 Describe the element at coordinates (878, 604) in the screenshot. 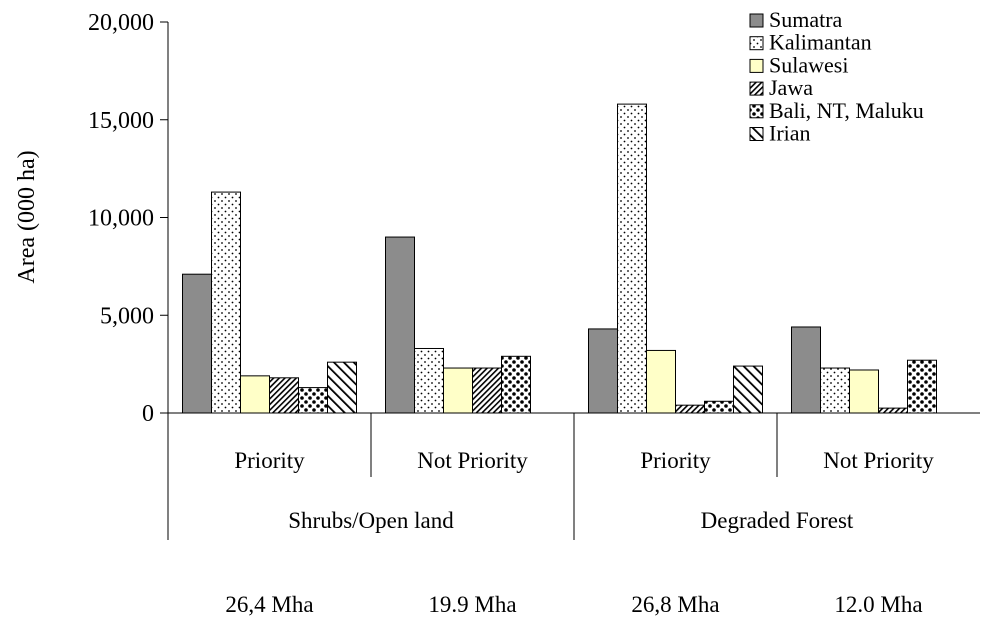

I see `total-label: 12.0 Mha` at that location.